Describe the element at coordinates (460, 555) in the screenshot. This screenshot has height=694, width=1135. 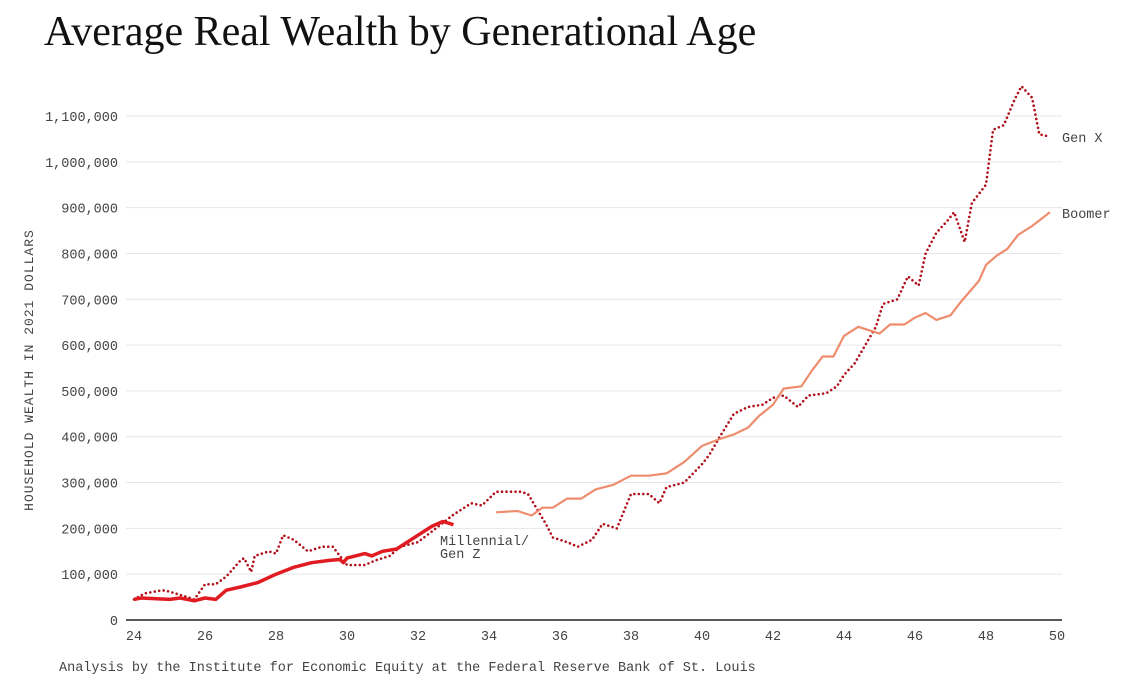
I see `legend-label-gen-z: Gen Z` at that location.